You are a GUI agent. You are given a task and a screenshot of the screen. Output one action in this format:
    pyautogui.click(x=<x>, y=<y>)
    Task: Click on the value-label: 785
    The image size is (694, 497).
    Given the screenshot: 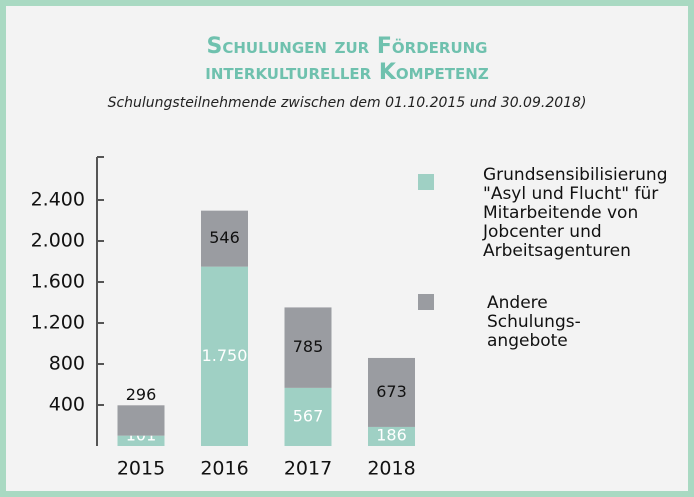 What is the action you would take?
    pyautogui.click(x=308, y=346)
    